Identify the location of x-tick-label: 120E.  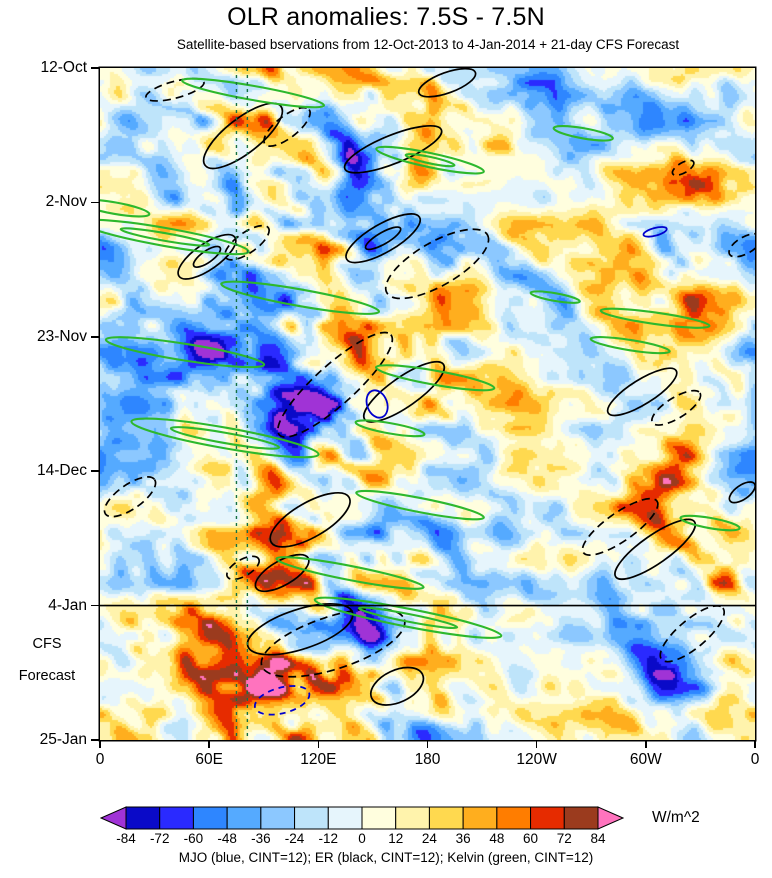
(318, 759).